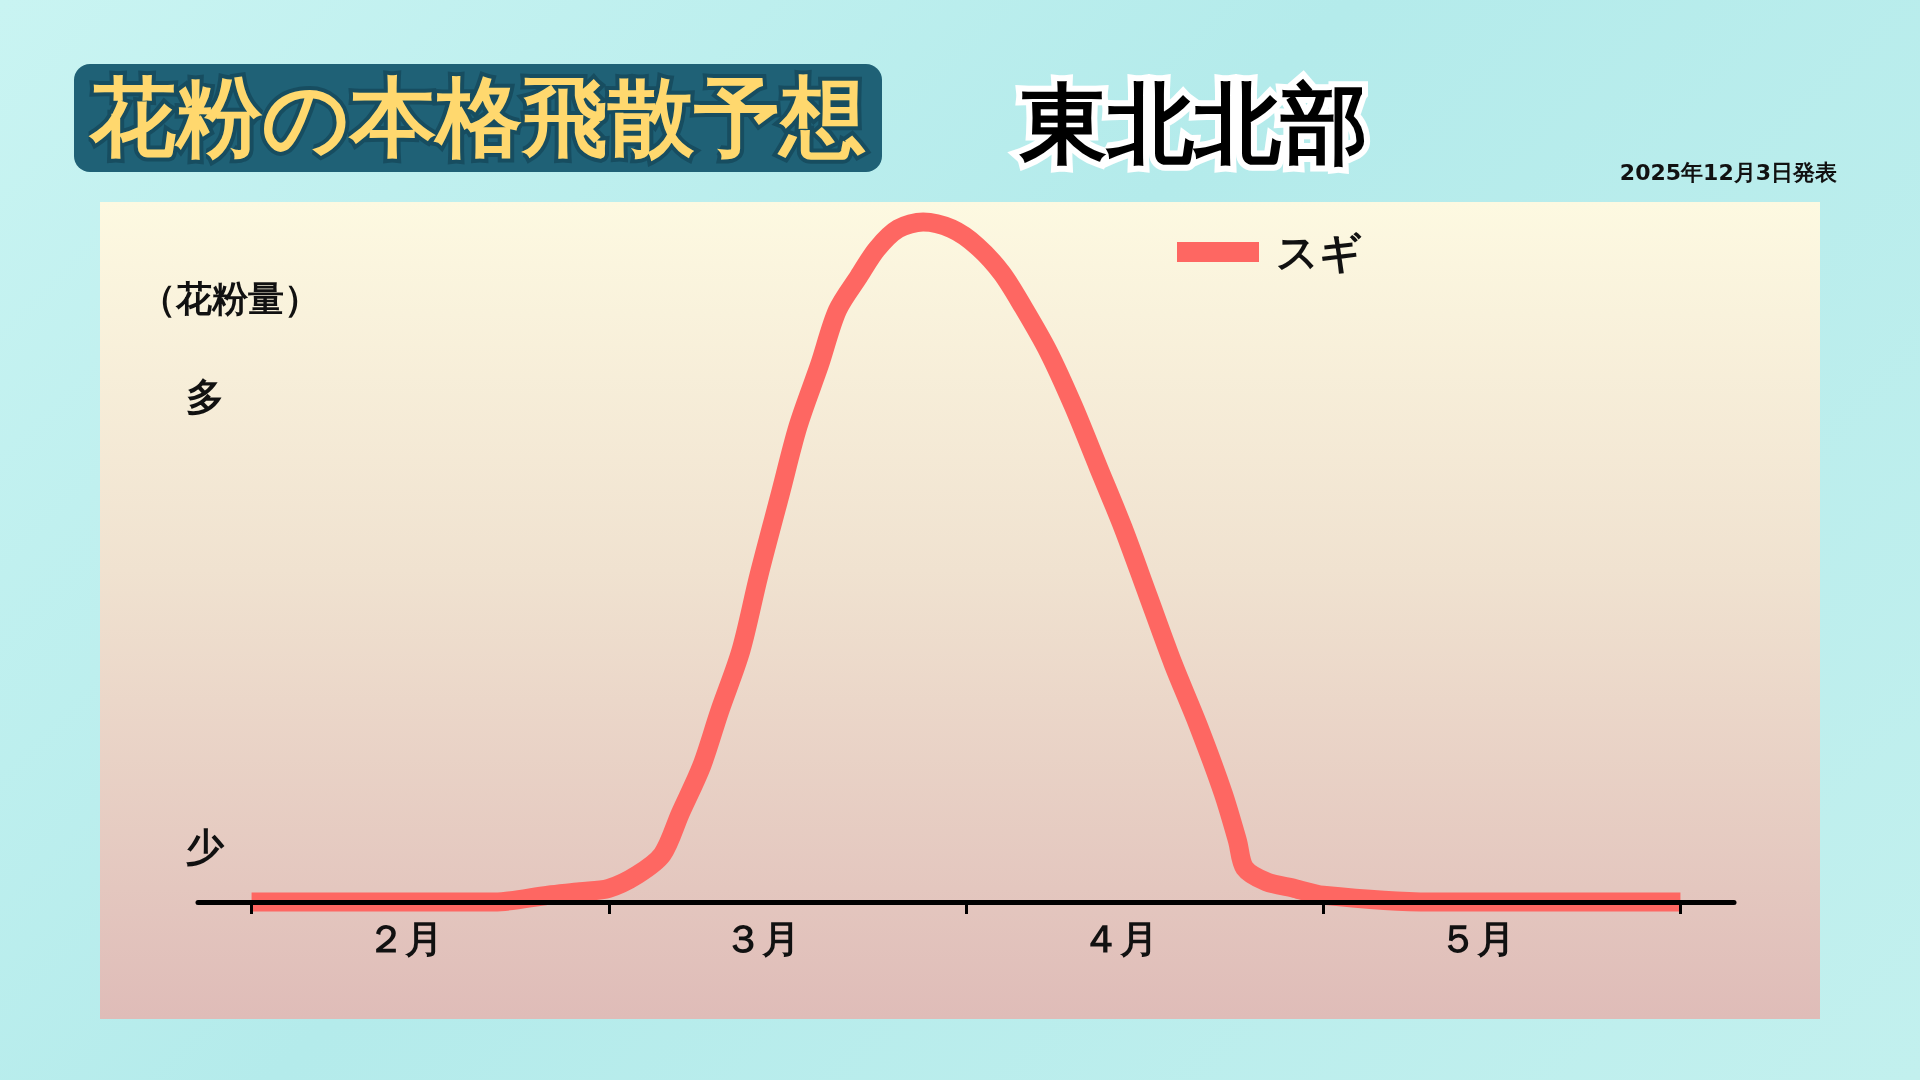  I want to click on chart-subtitle: 東北北部, so click(1193, 123).